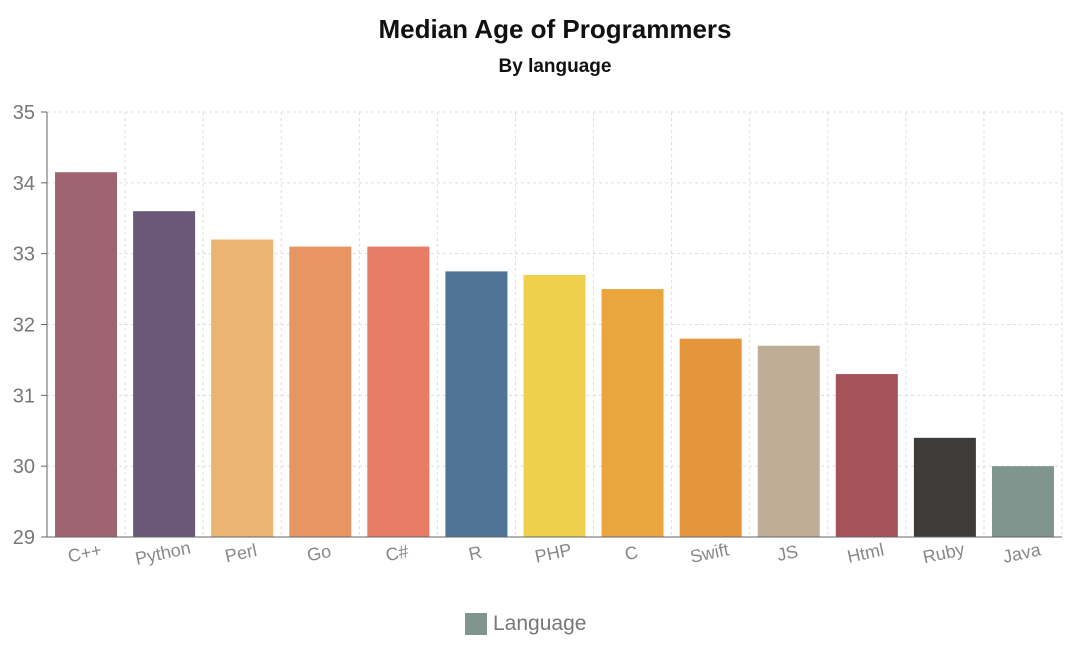 The width and height of the screenshot is (1080, 658). What do you see at coordinates (24, 255) in the screenshot?
I see `y-tick-label: 33` at bounding box center [24, 255].